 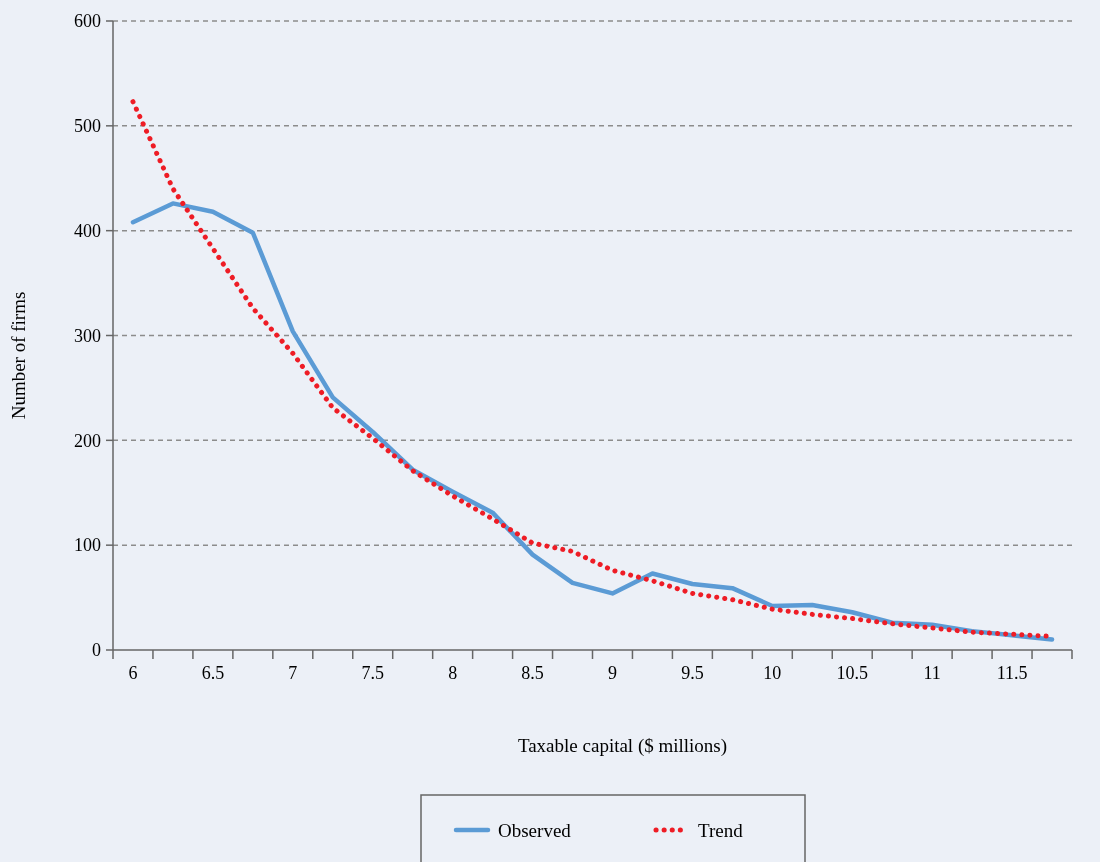 What do you see at coordinates (692, 673) in the screenshot?
I see `x-tick-label: 9.5` at bounding box center [692, 673].